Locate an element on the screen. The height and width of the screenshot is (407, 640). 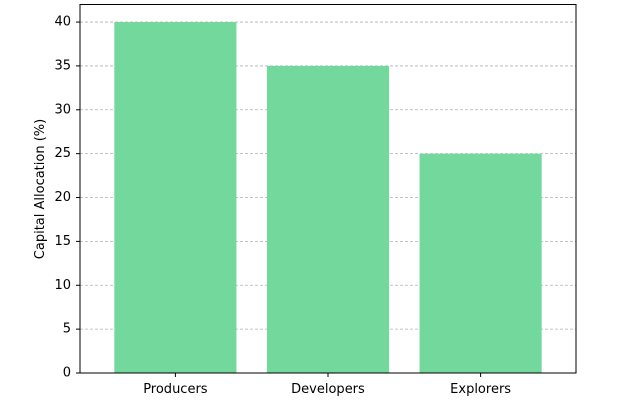
x-axis-ticks: Producers Developers Explorers is located at coordinates (327, 385).